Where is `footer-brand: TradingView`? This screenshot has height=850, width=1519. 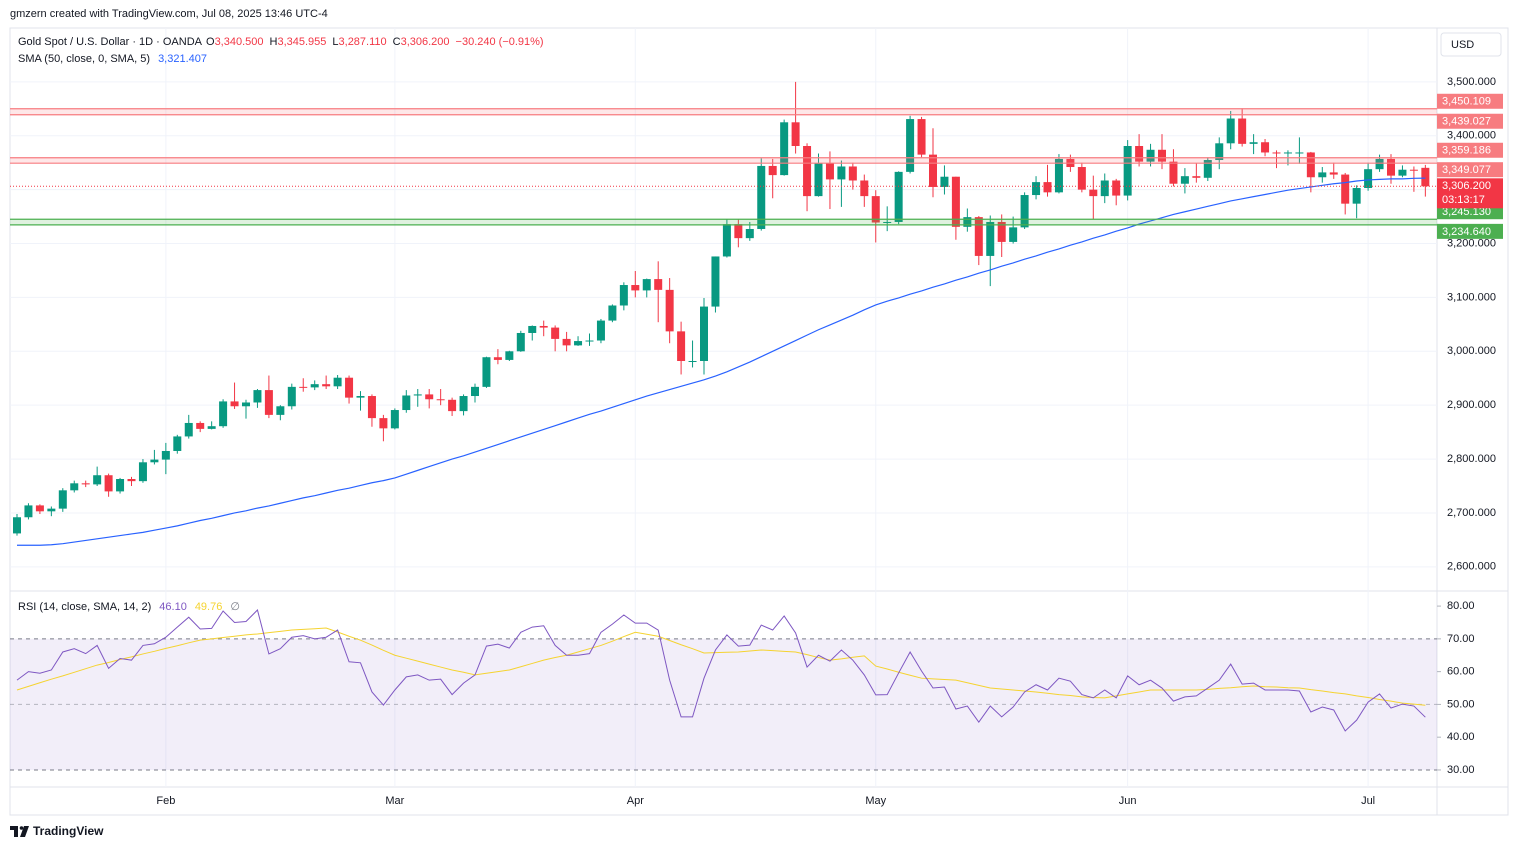 footer-brand: TradingView is located at coordinates (68, 831).